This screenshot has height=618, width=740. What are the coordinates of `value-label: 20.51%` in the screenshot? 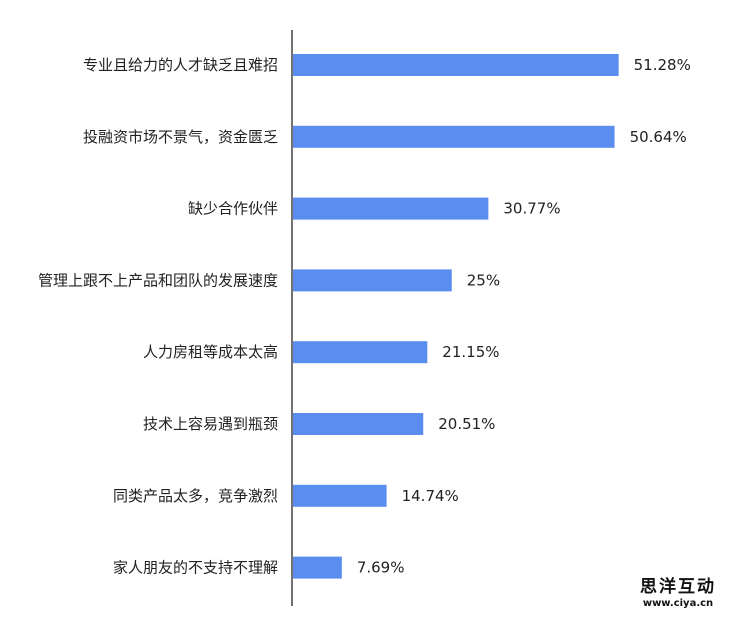 It's located at (466, 424).